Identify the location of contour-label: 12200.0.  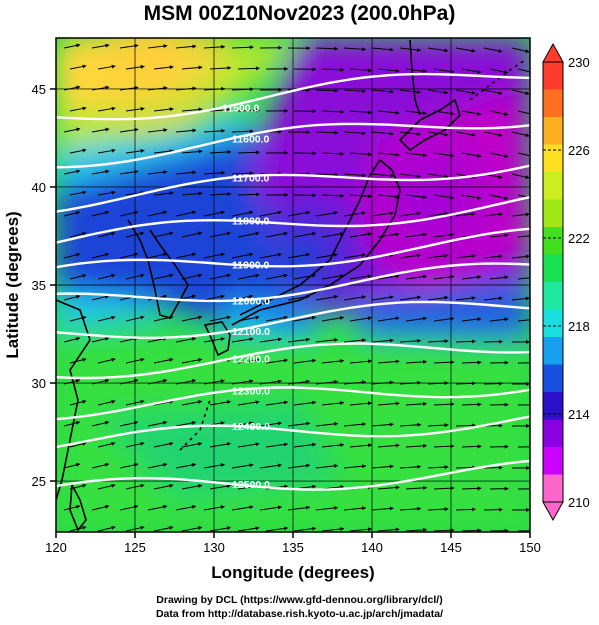
(251, 359).